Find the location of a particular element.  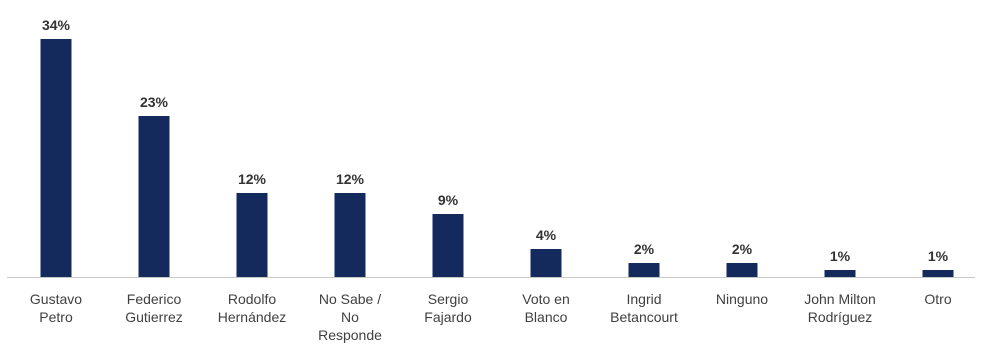

category-label-line: Sergio is located at coordinates (448, 299).